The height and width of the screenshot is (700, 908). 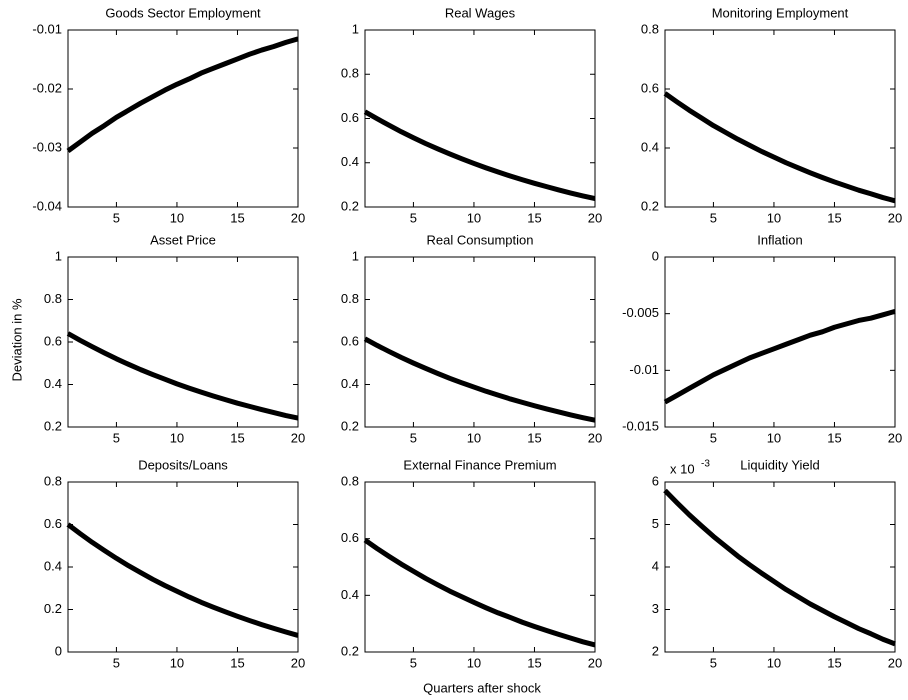 What do you see at coordinates (705, 464) in the screenshot?
I see `axis-scale-exponent: -3` at bounding box center [705, 464].